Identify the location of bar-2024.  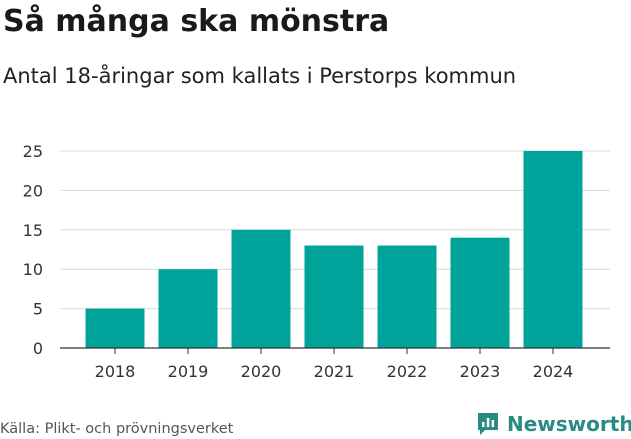
(553, 249).